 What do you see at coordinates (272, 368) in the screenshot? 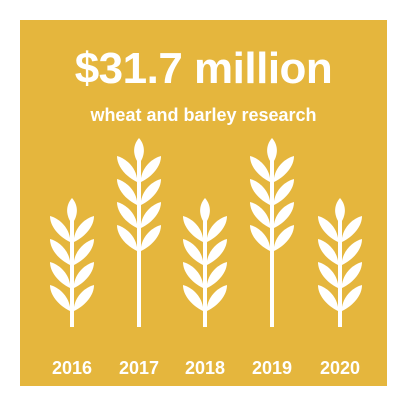
I see `year-label-2019: 2019` at bounding box center [272, 368].